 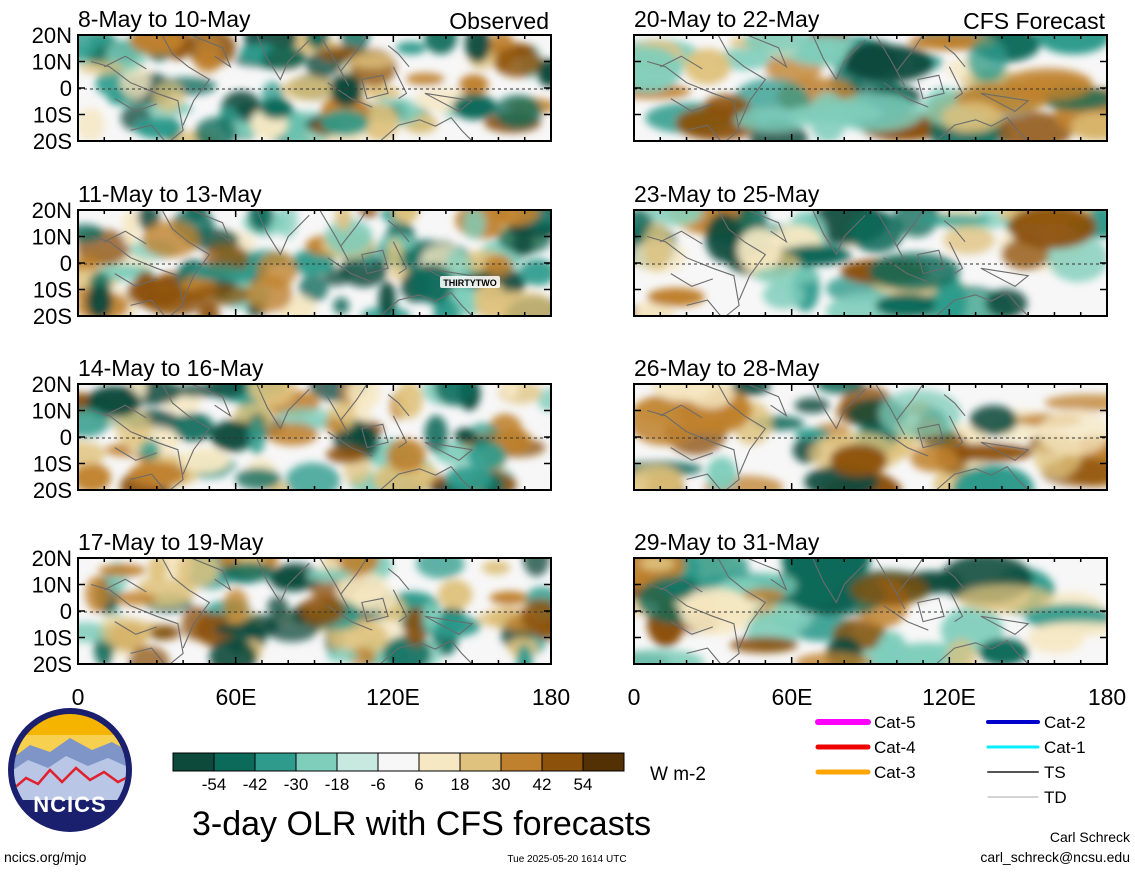 What do you see at coordinates (214, 784) in the screenshot?
I see `colorbar-tick-label: -54` at bounding box center [214, 784].